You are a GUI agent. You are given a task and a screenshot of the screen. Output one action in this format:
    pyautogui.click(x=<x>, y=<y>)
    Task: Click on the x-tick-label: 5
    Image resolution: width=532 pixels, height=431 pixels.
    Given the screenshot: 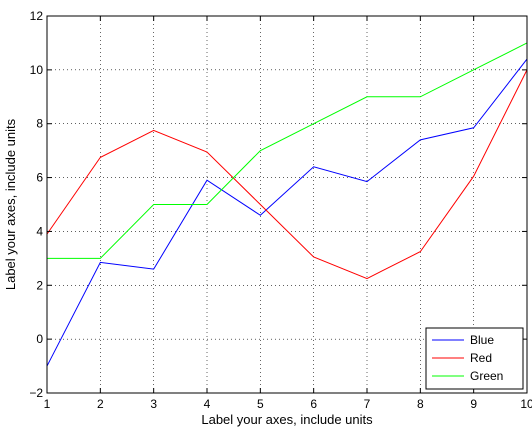 What is the action you would take?
    pyautogui.click(x=260, y=404)
    